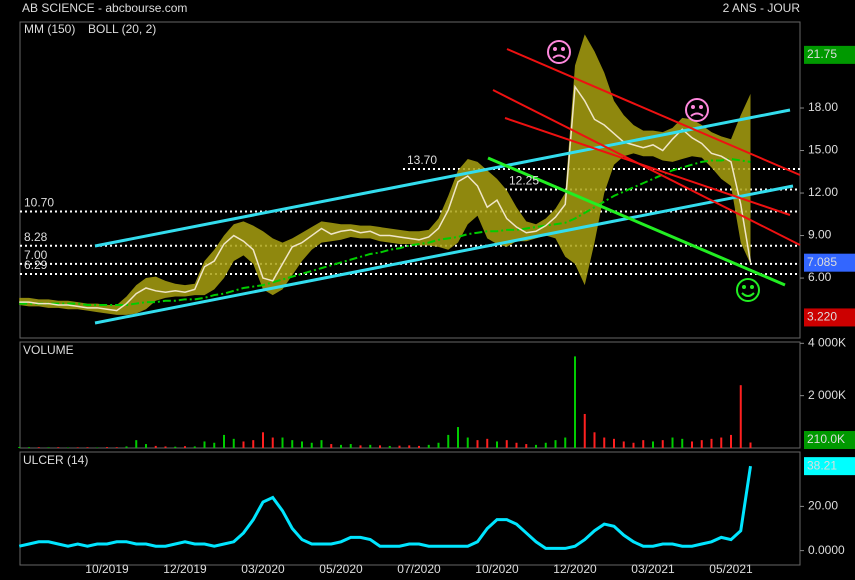 The width and height of the screenshot is (855, 580). What do you see at coordinates (36, 237) in the screenshot?
I see `level-label: 8.28` at bounding box center [36, 237].